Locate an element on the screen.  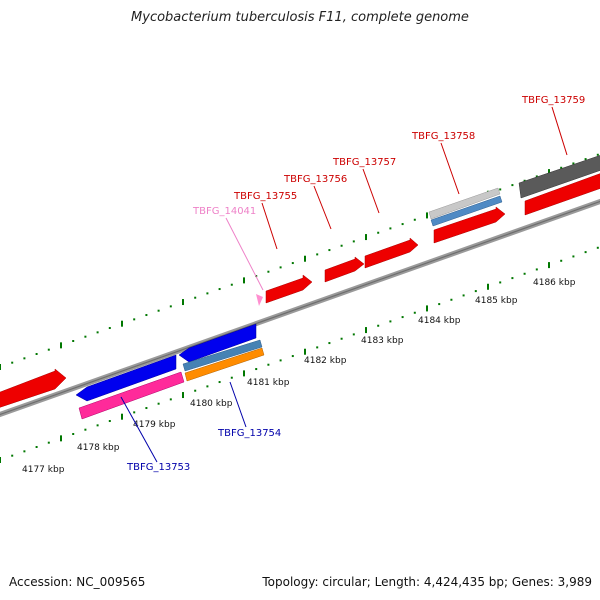
misc-feature-grey is located at coordinates (464, 203).